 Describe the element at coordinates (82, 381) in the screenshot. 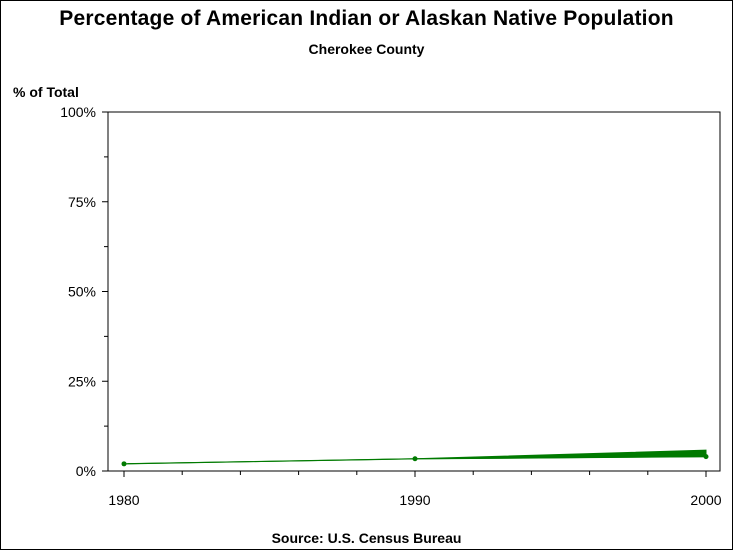

I see `y-tick-label: 25%` at that location.